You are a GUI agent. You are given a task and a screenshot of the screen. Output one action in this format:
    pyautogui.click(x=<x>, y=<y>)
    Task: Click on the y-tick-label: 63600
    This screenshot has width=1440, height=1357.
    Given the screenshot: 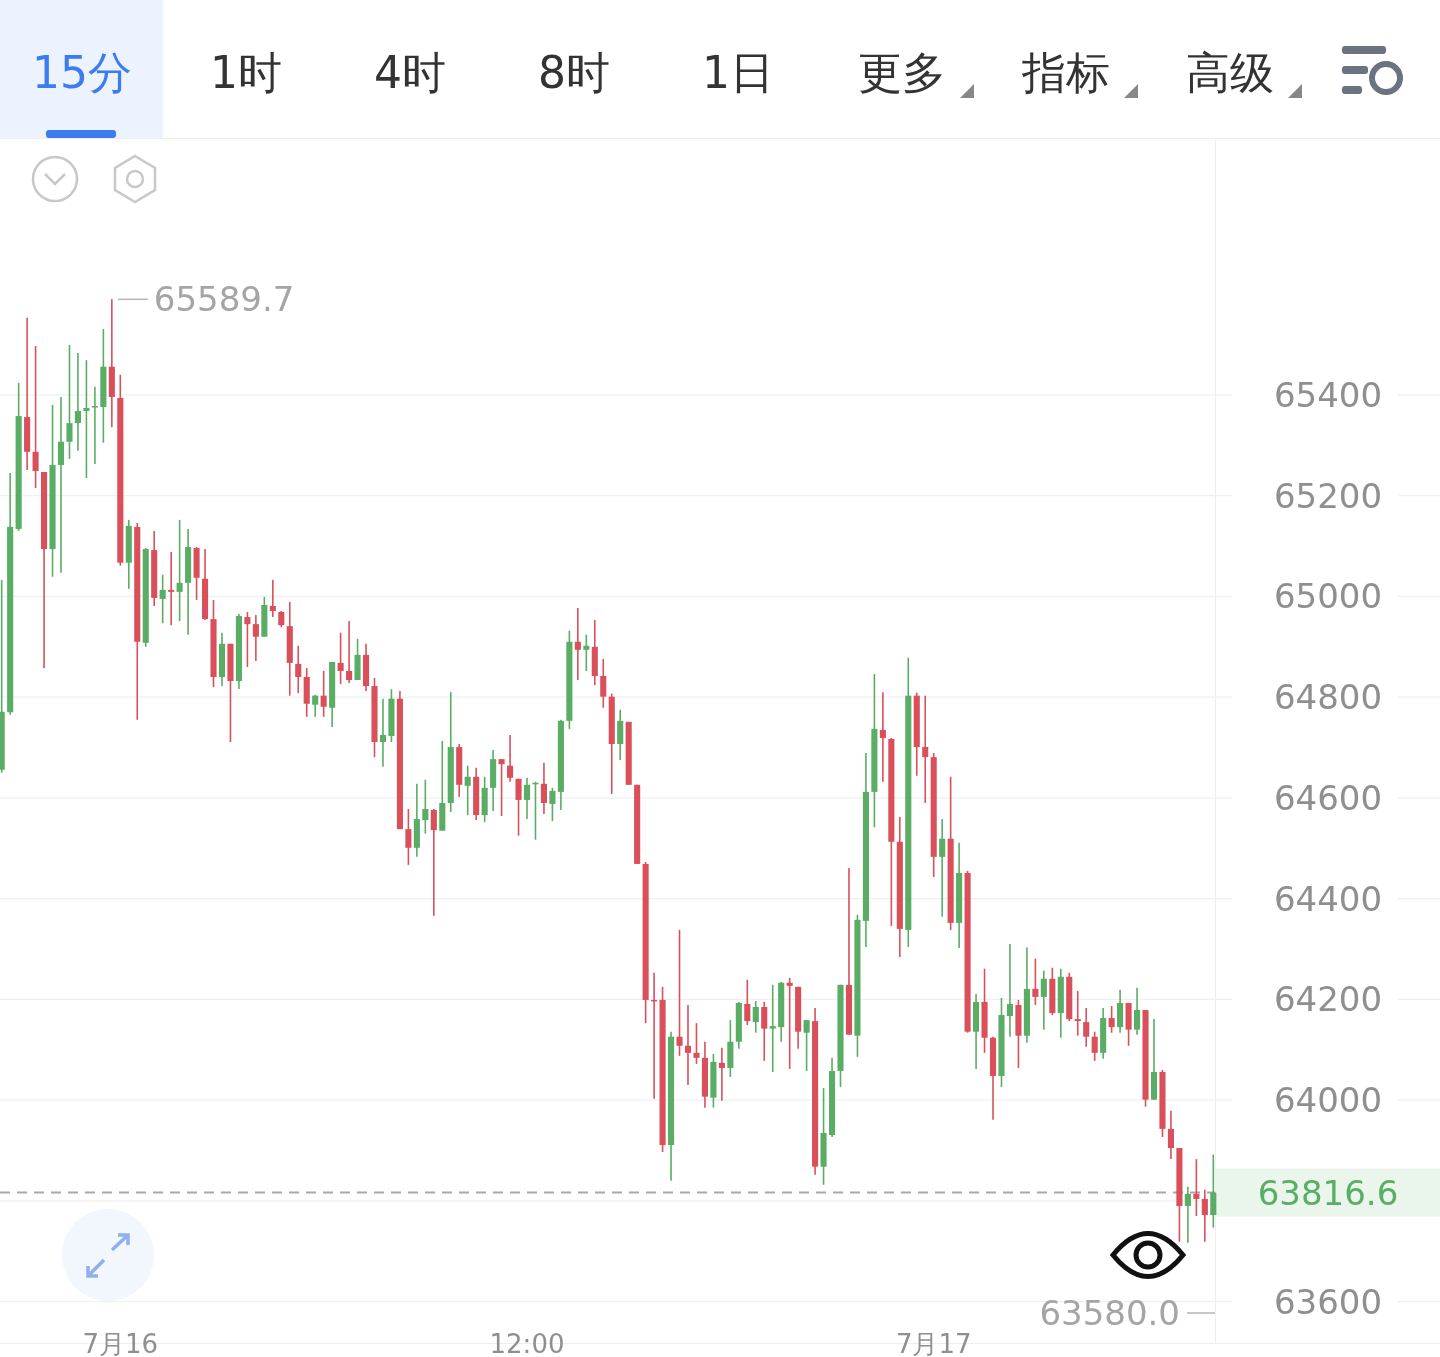 What is the action you would take?
    pyautogui.click(x=1328, y=1301)
    